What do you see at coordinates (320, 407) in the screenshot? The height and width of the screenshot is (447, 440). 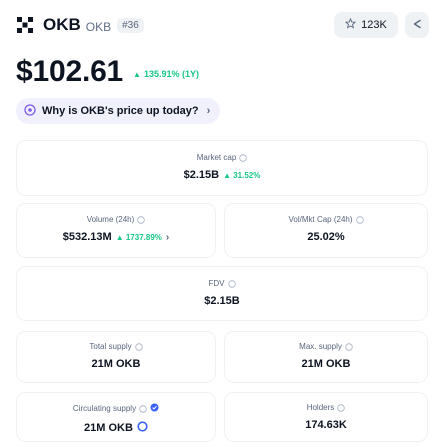 I see `holders-label: Holders` at bounding box center [320, 407].